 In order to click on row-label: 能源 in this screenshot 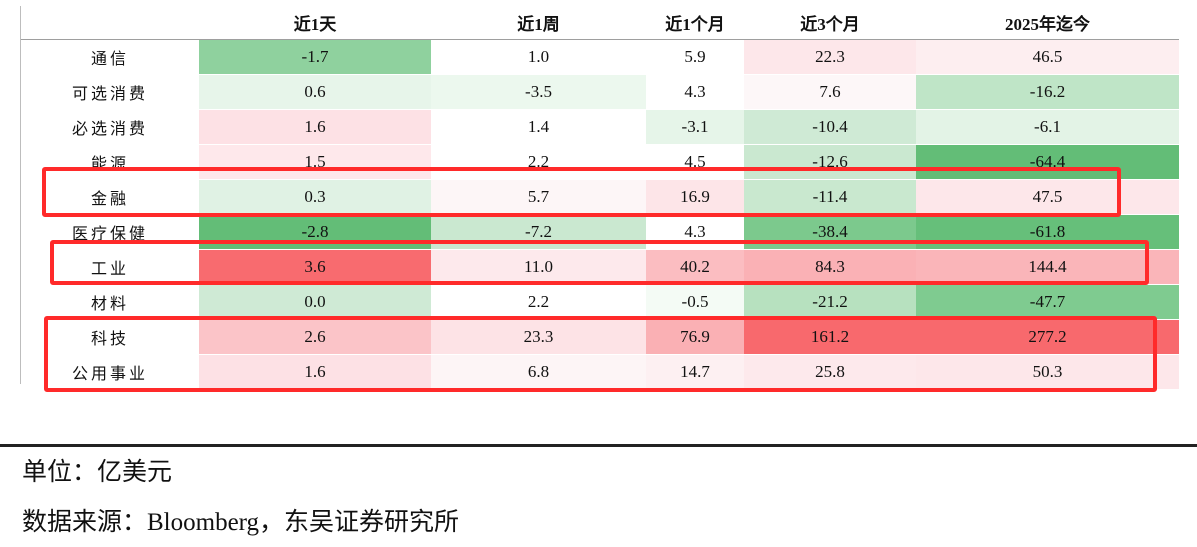, I will do `click(110, 162)`.